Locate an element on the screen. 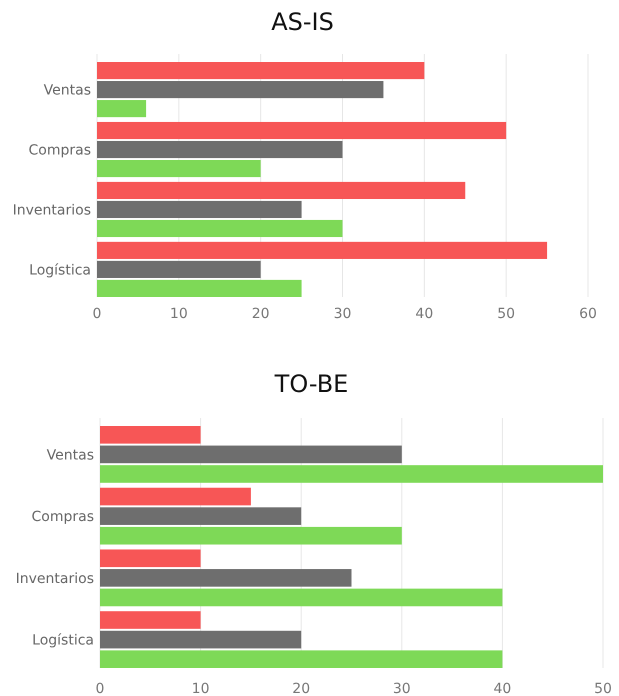  x-tick-label: 60 is located at coordinates (588, 314).